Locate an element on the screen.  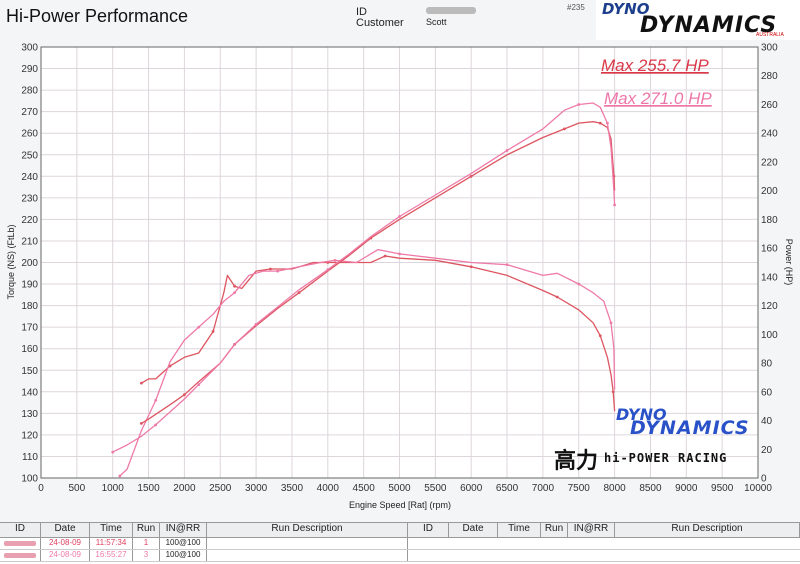
y-right-tick-label: 120 is located at coordinates (769, 306).